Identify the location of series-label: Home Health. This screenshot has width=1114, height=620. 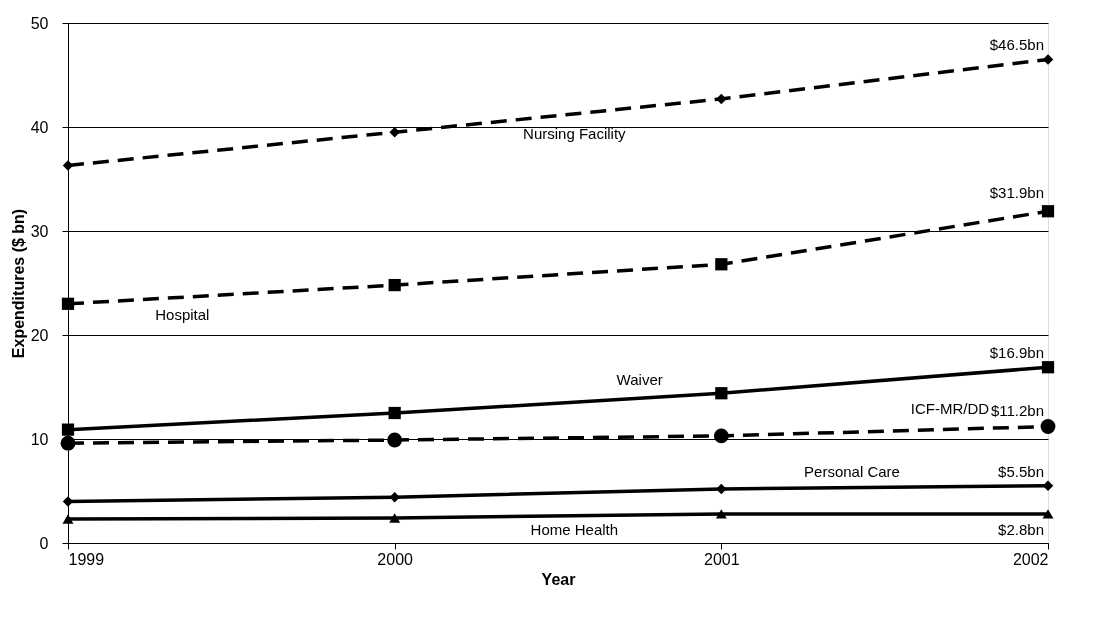
(574, 529).